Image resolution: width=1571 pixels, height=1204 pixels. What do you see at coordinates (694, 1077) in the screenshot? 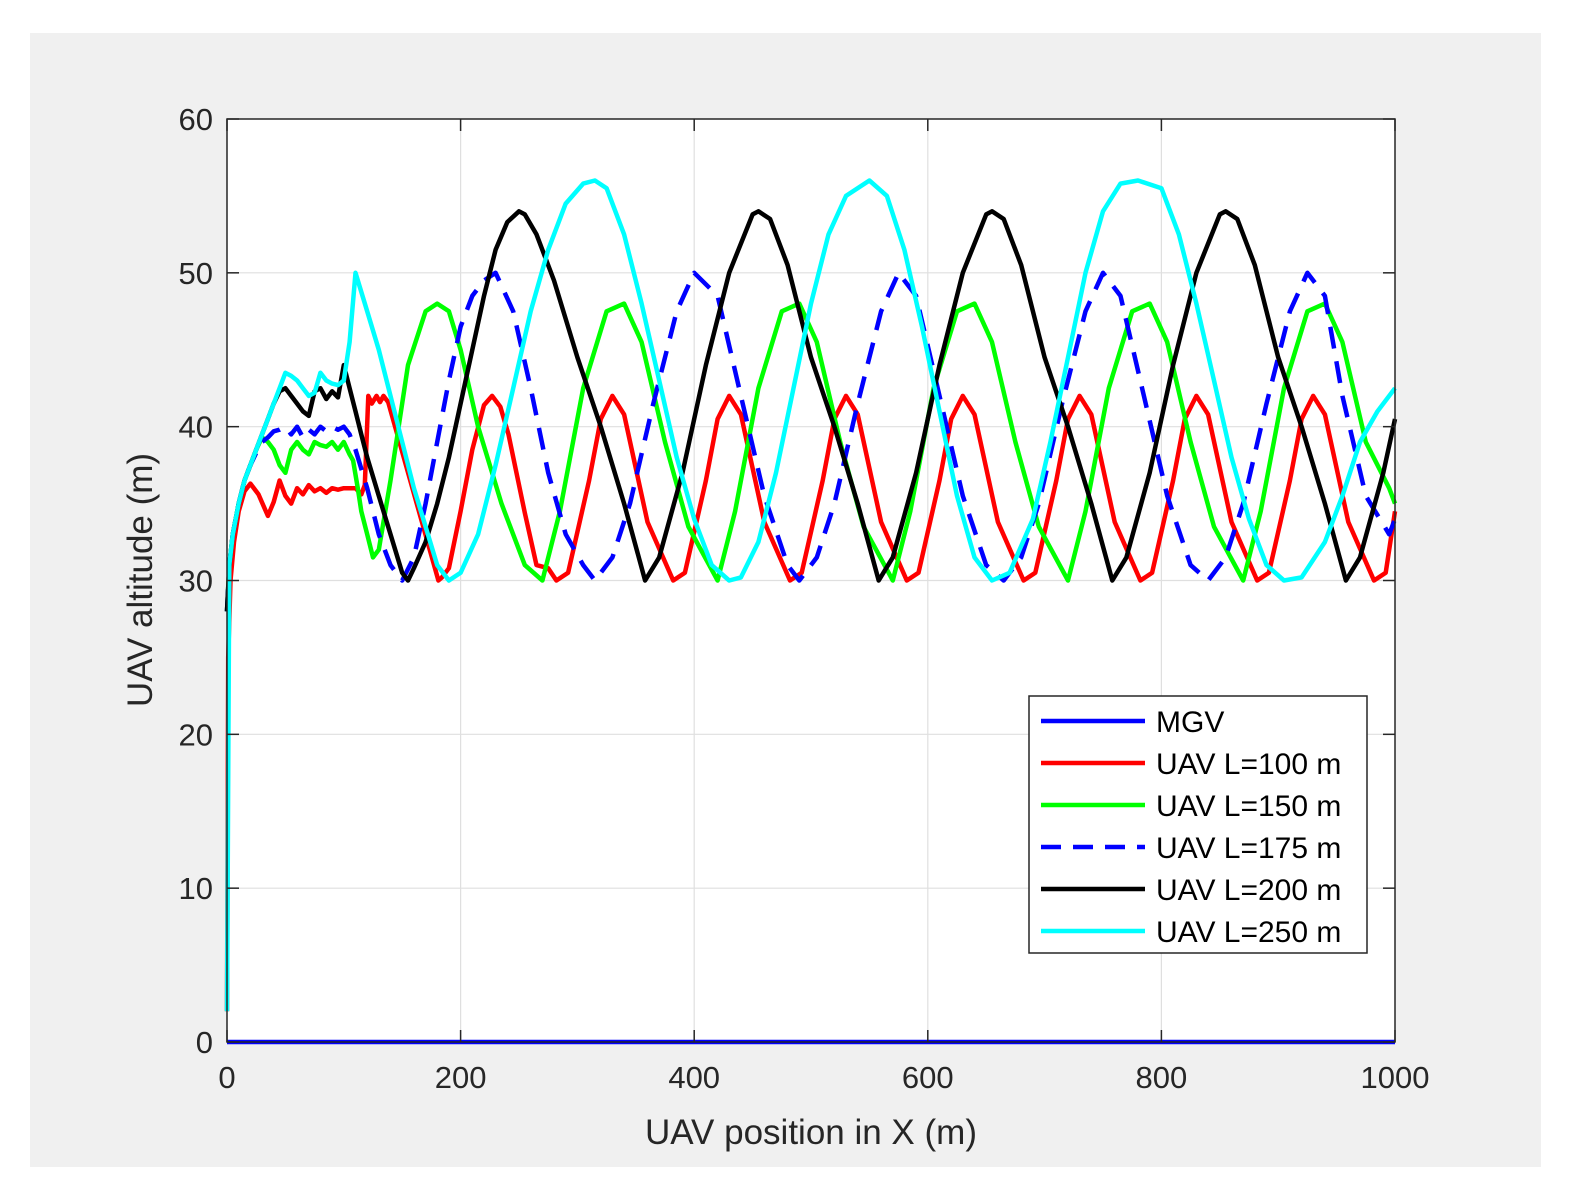
I see `x-tick-label: 400` at bounding box center [694, 1077].